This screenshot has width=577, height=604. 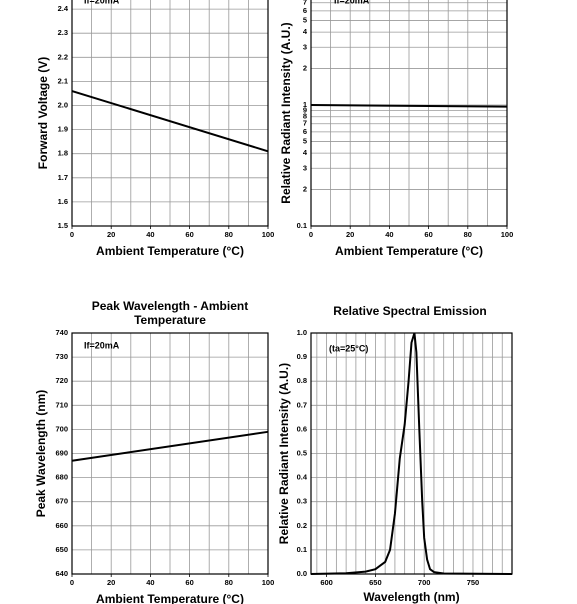 What do you see at coordinates (410, 311) in the screenshot?
I see `chart-title: Relative Spectral Emission` at bounding box center [410, 311].